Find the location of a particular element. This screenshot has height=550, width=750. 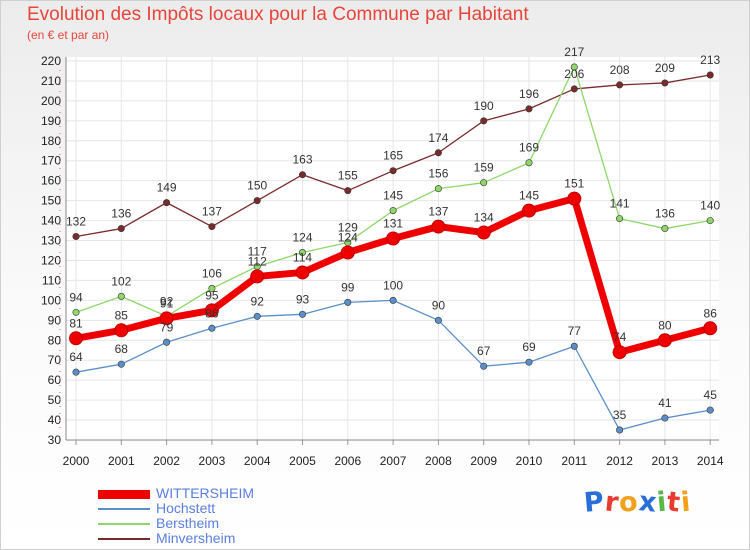

x-tick-label: 2013 is located at coordinates (665, 461).